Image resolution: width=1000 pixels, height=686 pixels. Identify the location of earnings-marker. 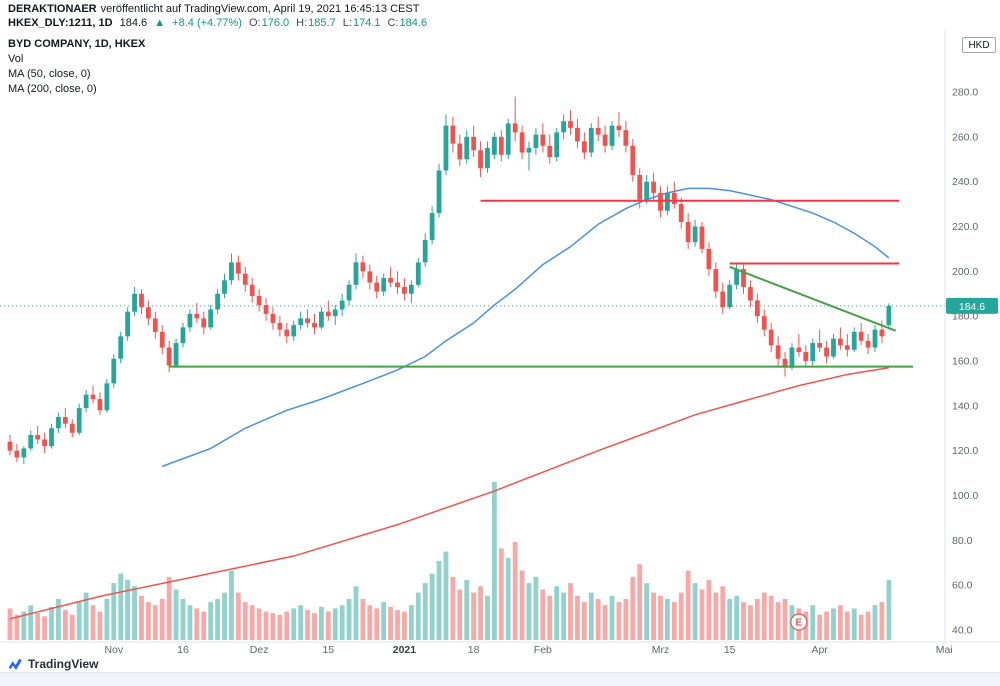
(799, 622).